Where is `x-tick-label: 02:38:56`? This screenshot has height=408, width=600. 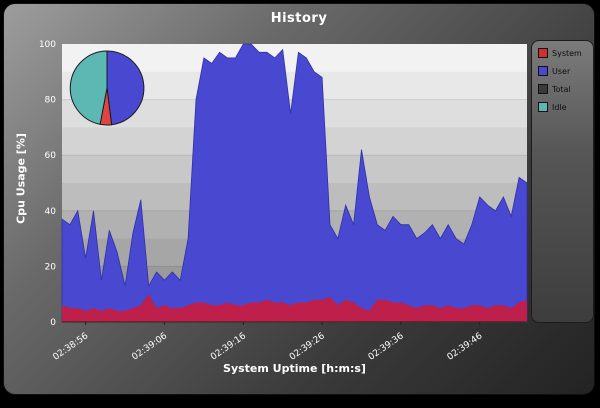 x-tick-label: 02:38:56 is located at coordinates (70, 347).